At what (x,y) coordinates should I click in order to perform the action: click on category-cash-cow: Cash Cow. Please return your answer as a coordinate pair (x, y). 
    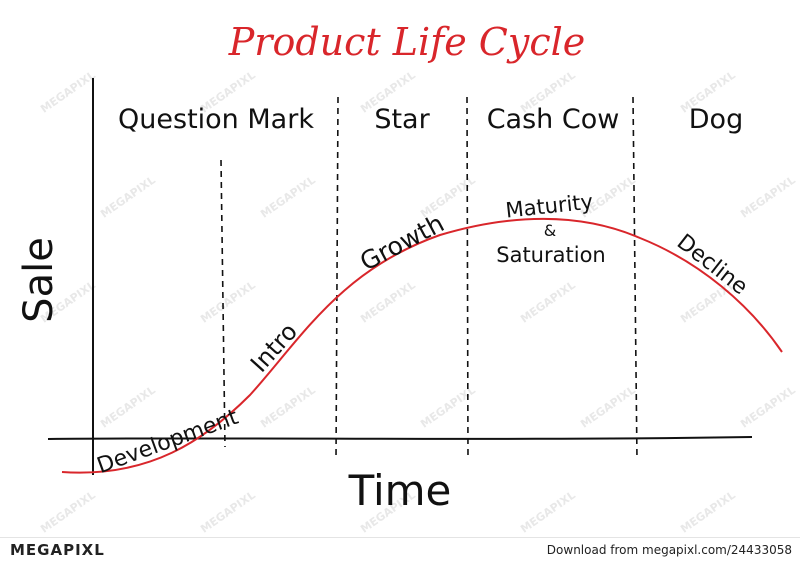
    Looking at the image, I should click on (553, 119).